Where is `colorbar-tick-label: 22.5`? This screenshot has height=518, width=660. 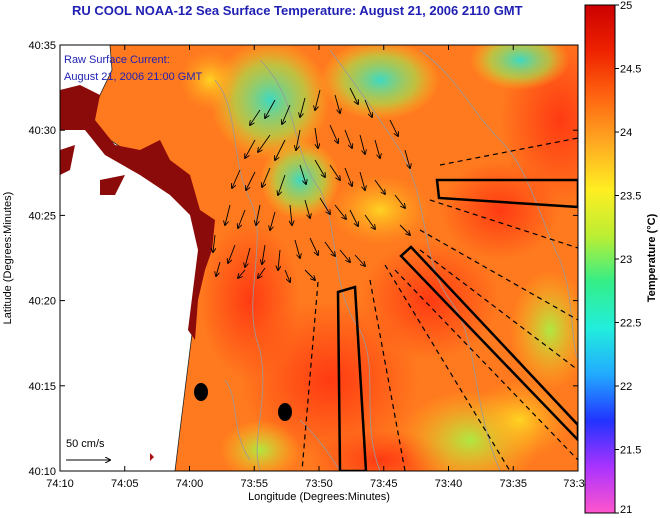 colorbar-tick-label: 22.5 is located at coordinates (630, 324).